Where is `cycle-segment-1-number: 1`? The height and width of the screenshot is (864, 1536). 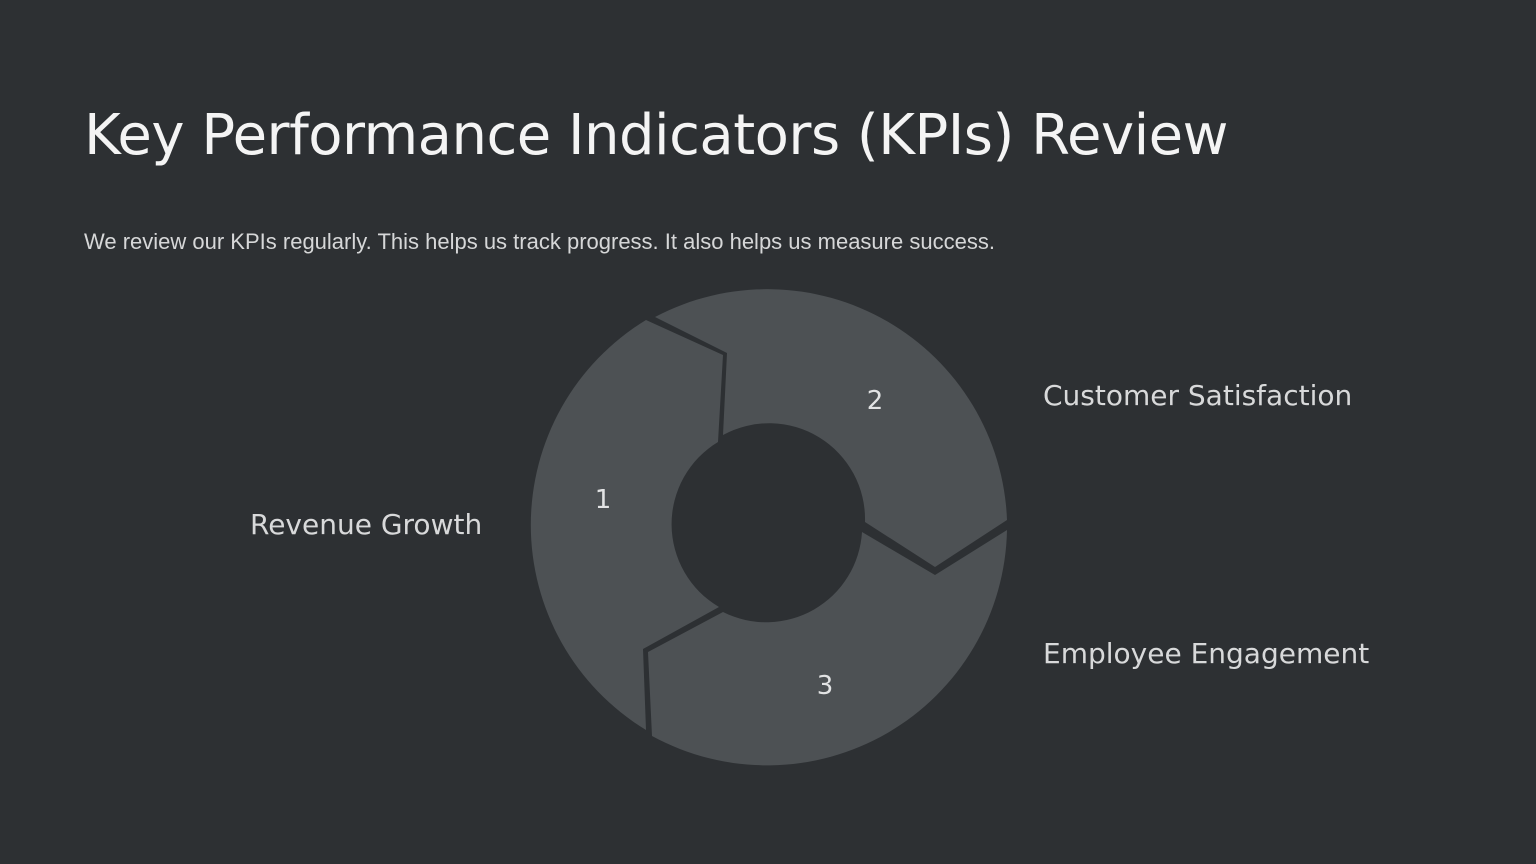 cycle-segment-1-number: 1 is located at coordinates (603, 500).